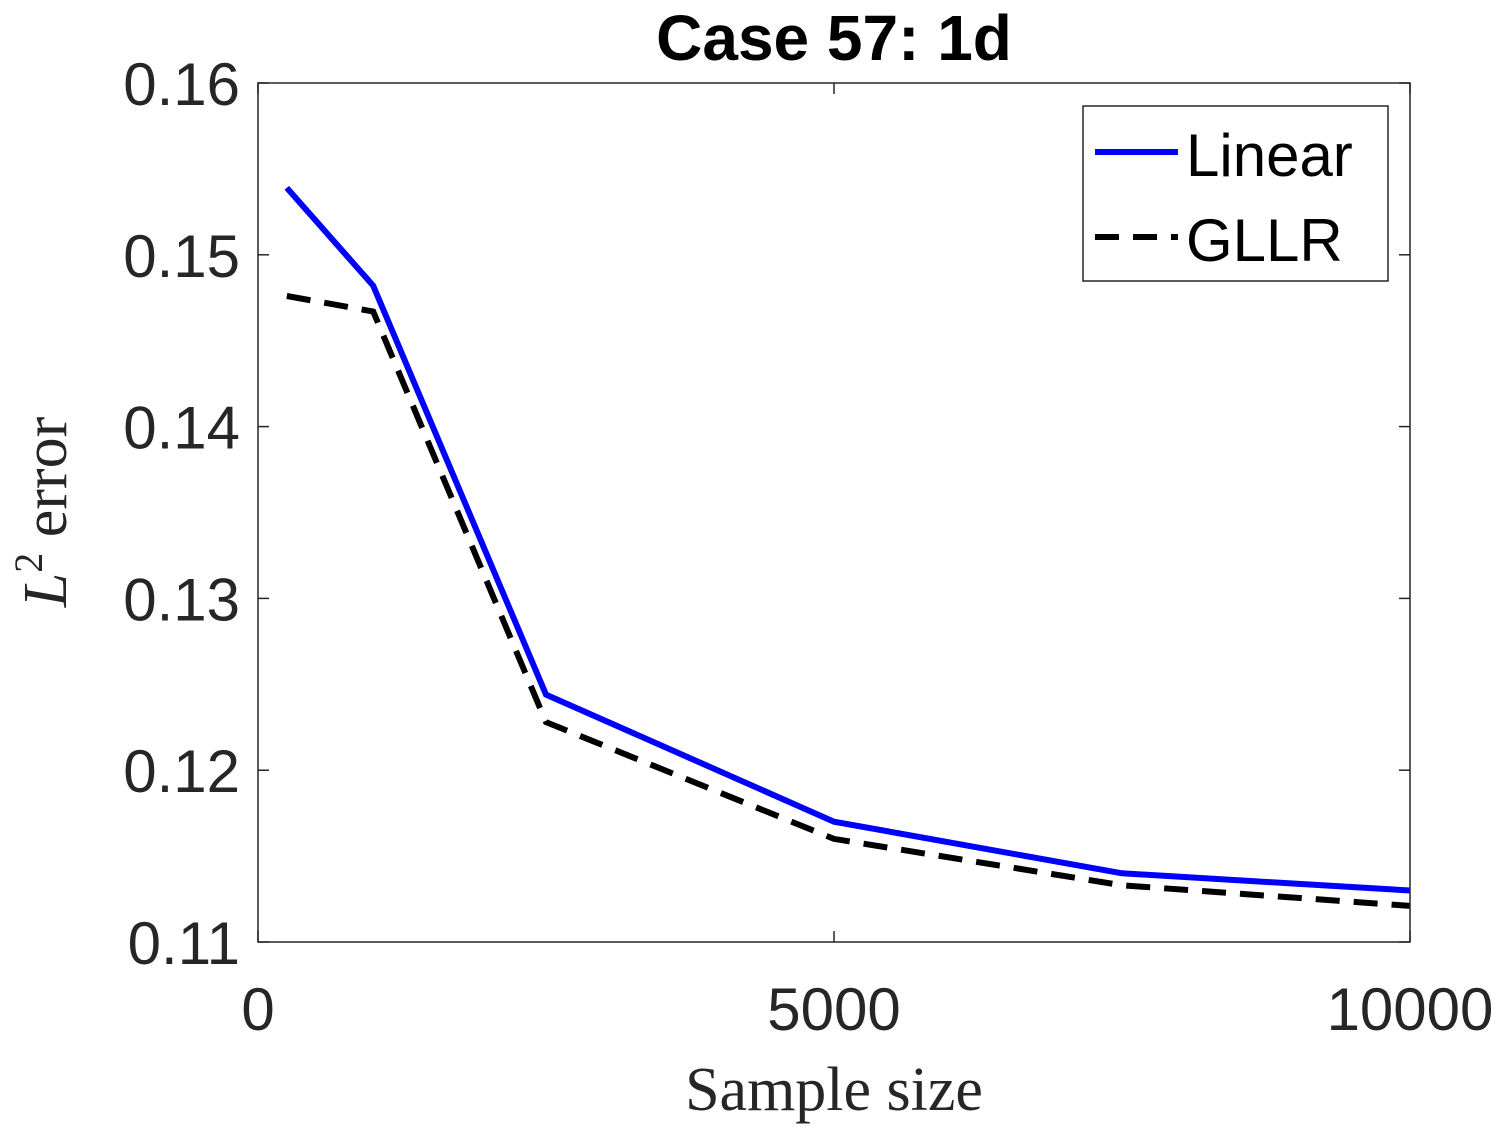  What do you see at coordinates (1264, 240) in the screenshot?
I see `legend-label-gllr: GLLR` at bounding box center [1264, 240].